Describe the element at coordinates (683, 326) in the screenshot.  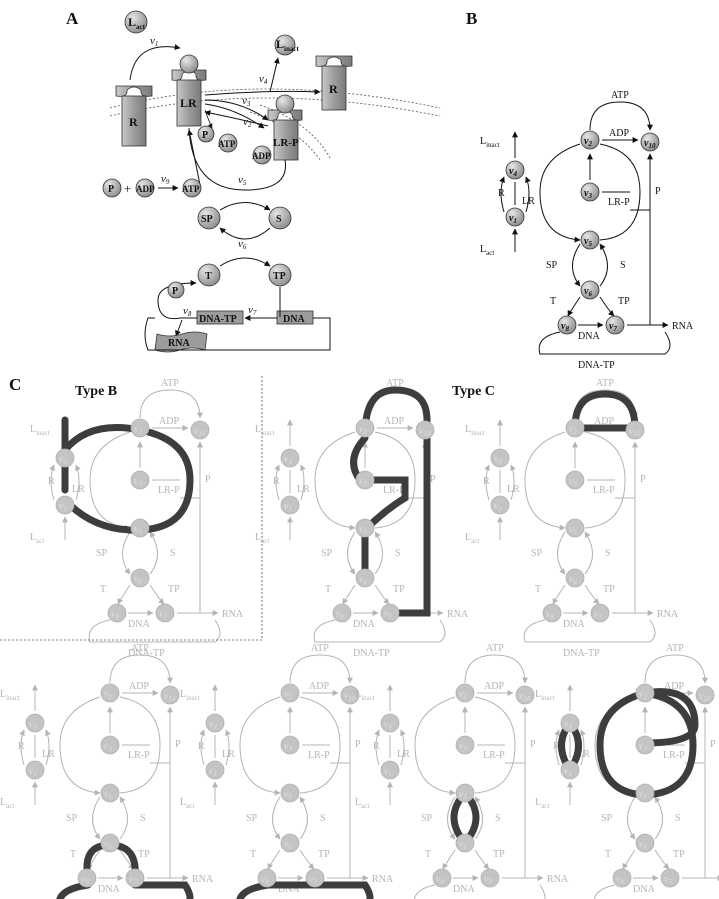
I see `rna-label: RNA` at that location.